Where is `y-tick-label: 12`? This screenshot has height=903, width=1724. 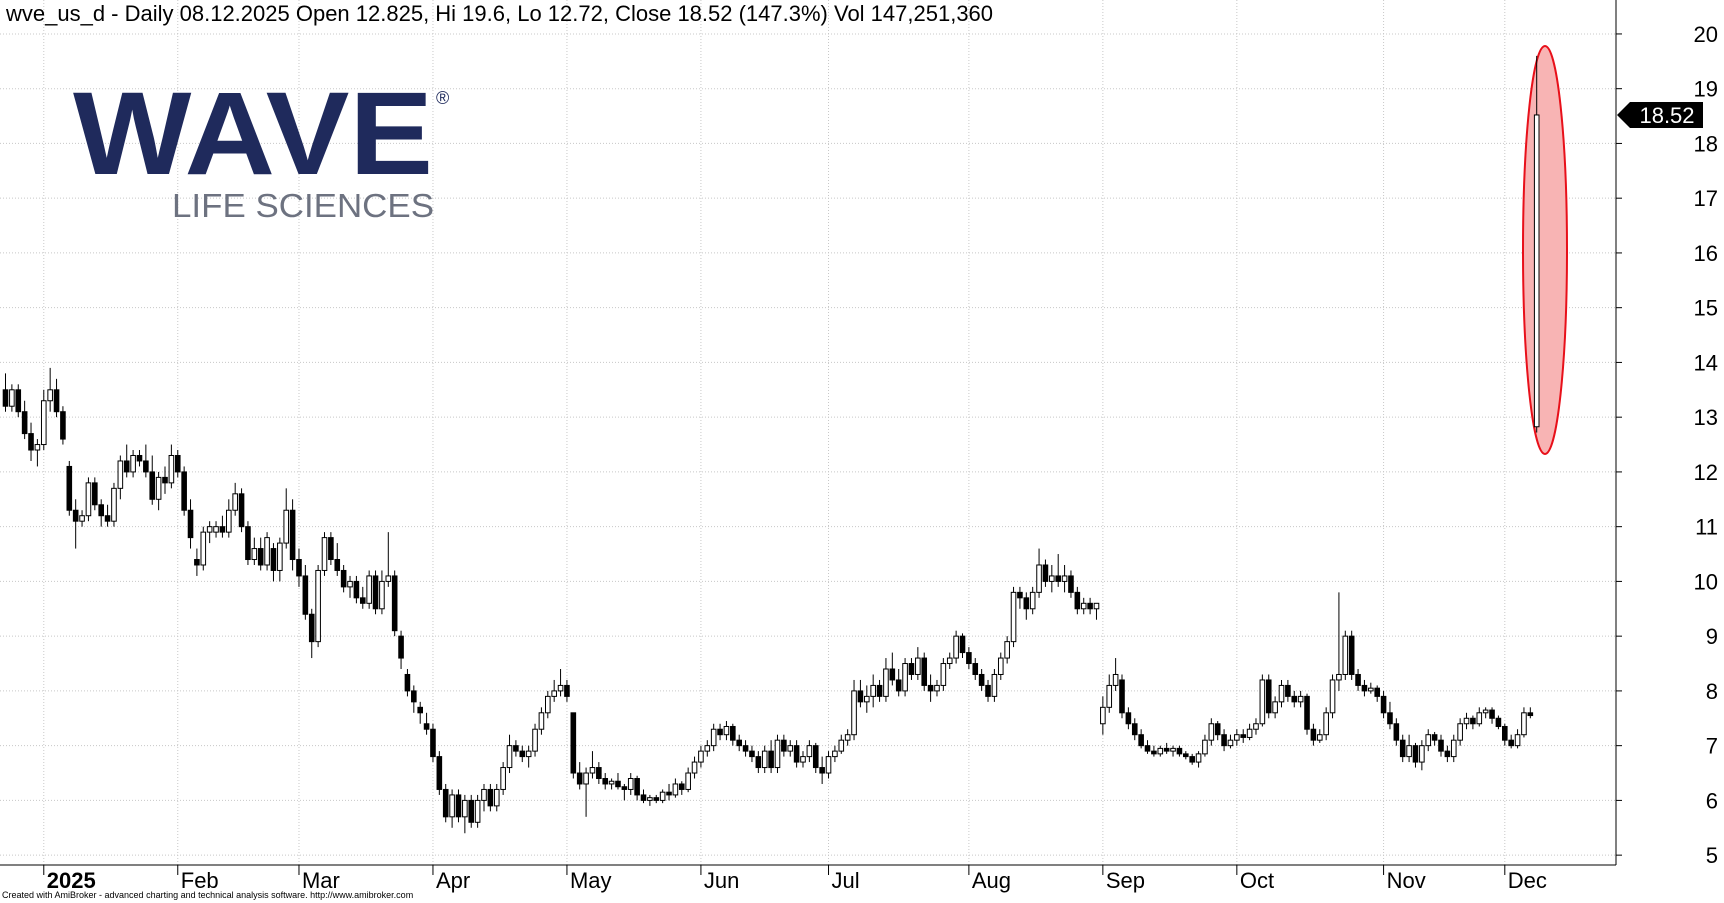 y-tick-label: 12 is located at coordinates (1706, 472).